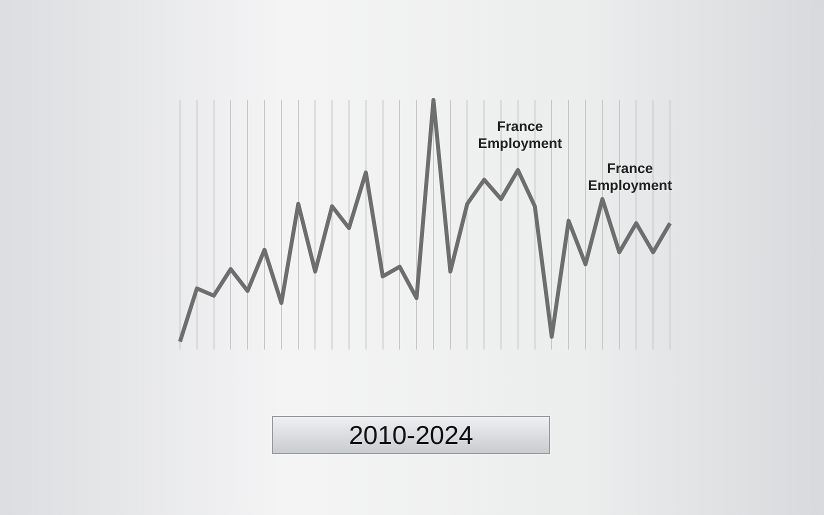  What do you see at coordinates (411, 435) in the screenshot?
I see `text: 2010-2024` at bounding box center [411, 435].